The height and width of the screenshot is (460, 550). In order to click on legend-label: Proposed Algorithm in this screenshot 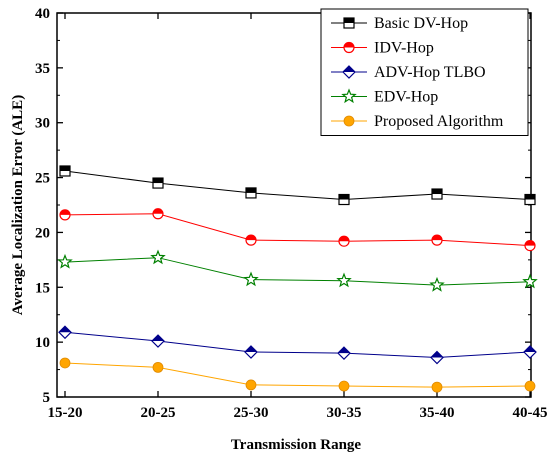, I will do `click(439, 121)`.